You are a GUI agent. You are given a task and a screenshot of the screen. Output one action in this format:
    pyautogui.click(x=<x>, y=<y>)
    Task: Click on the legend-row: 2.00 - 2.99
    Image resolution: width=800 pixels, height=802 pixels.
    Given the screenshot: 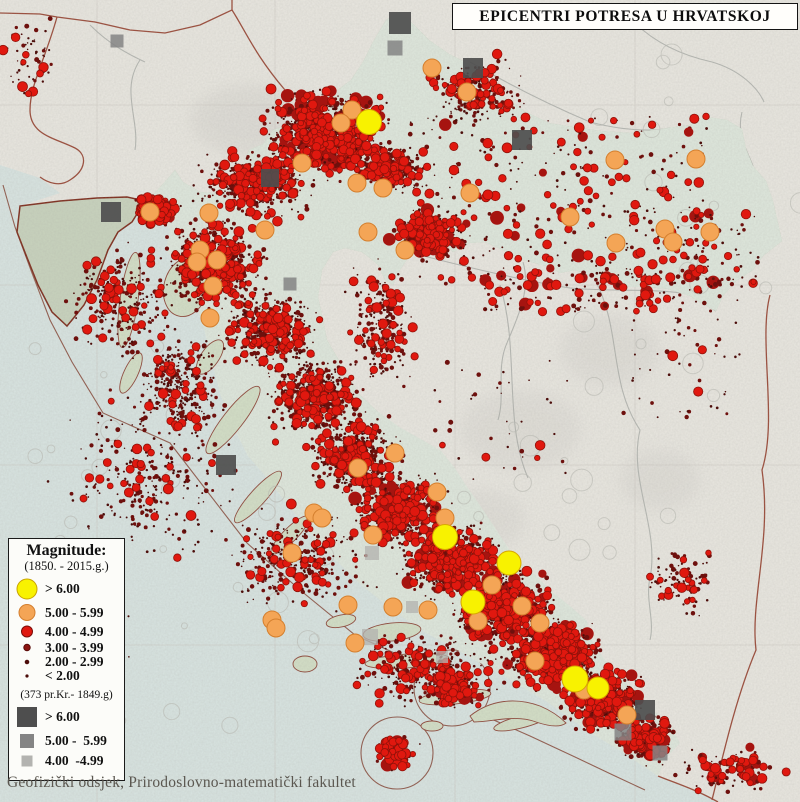 What is the action you would take?
    pyautogui.click(x=66, y=662)
    